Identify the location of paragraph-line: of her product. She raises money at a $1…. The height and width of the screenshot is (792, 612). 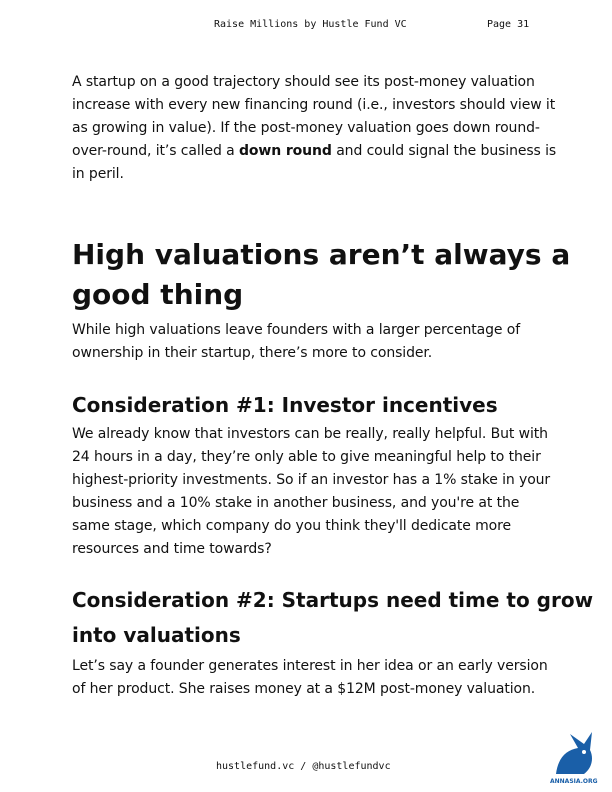
(304, 689).